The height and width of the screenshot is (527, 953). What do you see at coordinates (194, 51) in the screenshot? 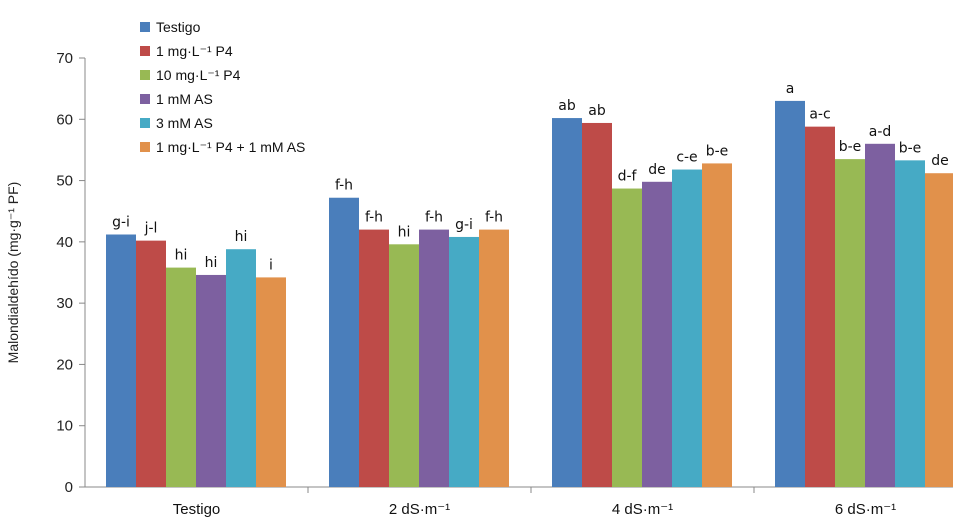
I see `legend-label: 1 mg·L⁻¹ P4` at bounding box center [194, 51].